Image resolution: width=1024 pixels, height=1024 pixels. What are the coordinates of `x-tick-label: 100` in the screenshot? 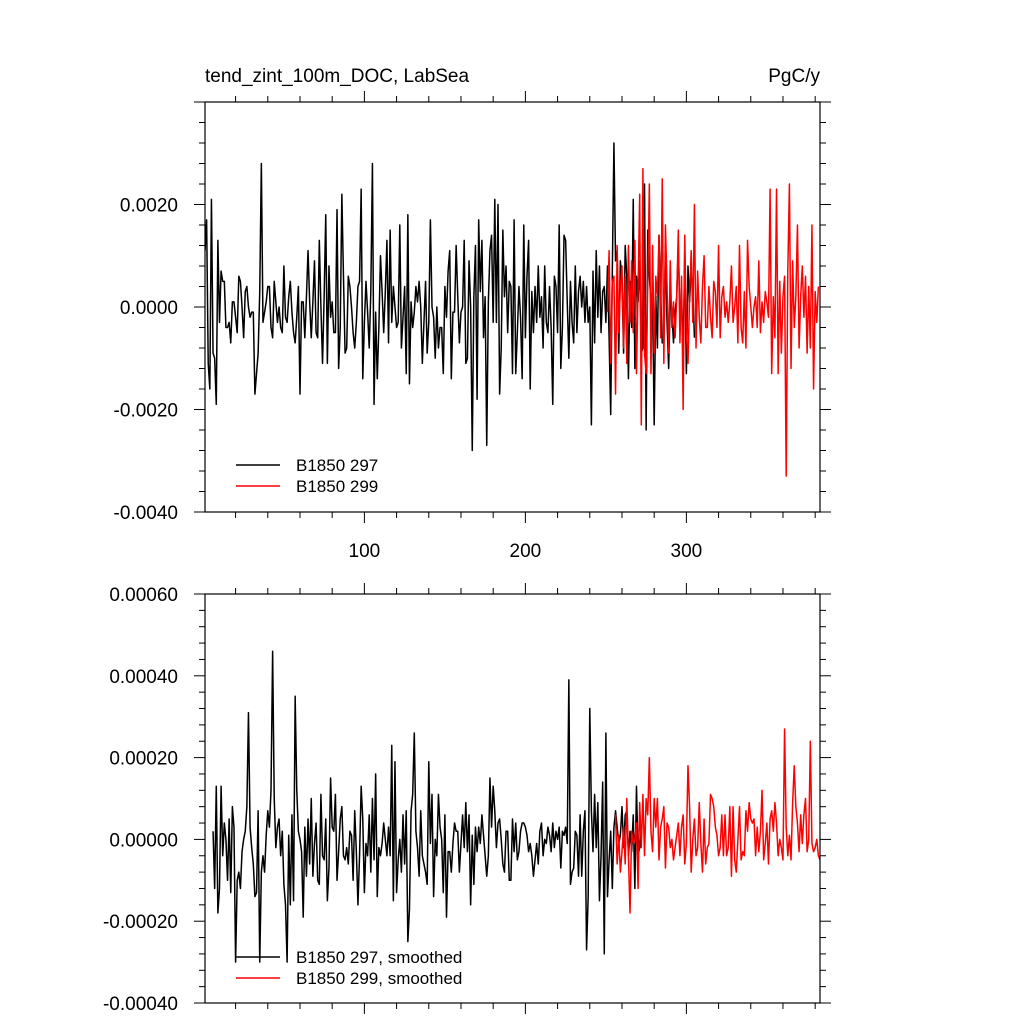 It's located at (365, 551).